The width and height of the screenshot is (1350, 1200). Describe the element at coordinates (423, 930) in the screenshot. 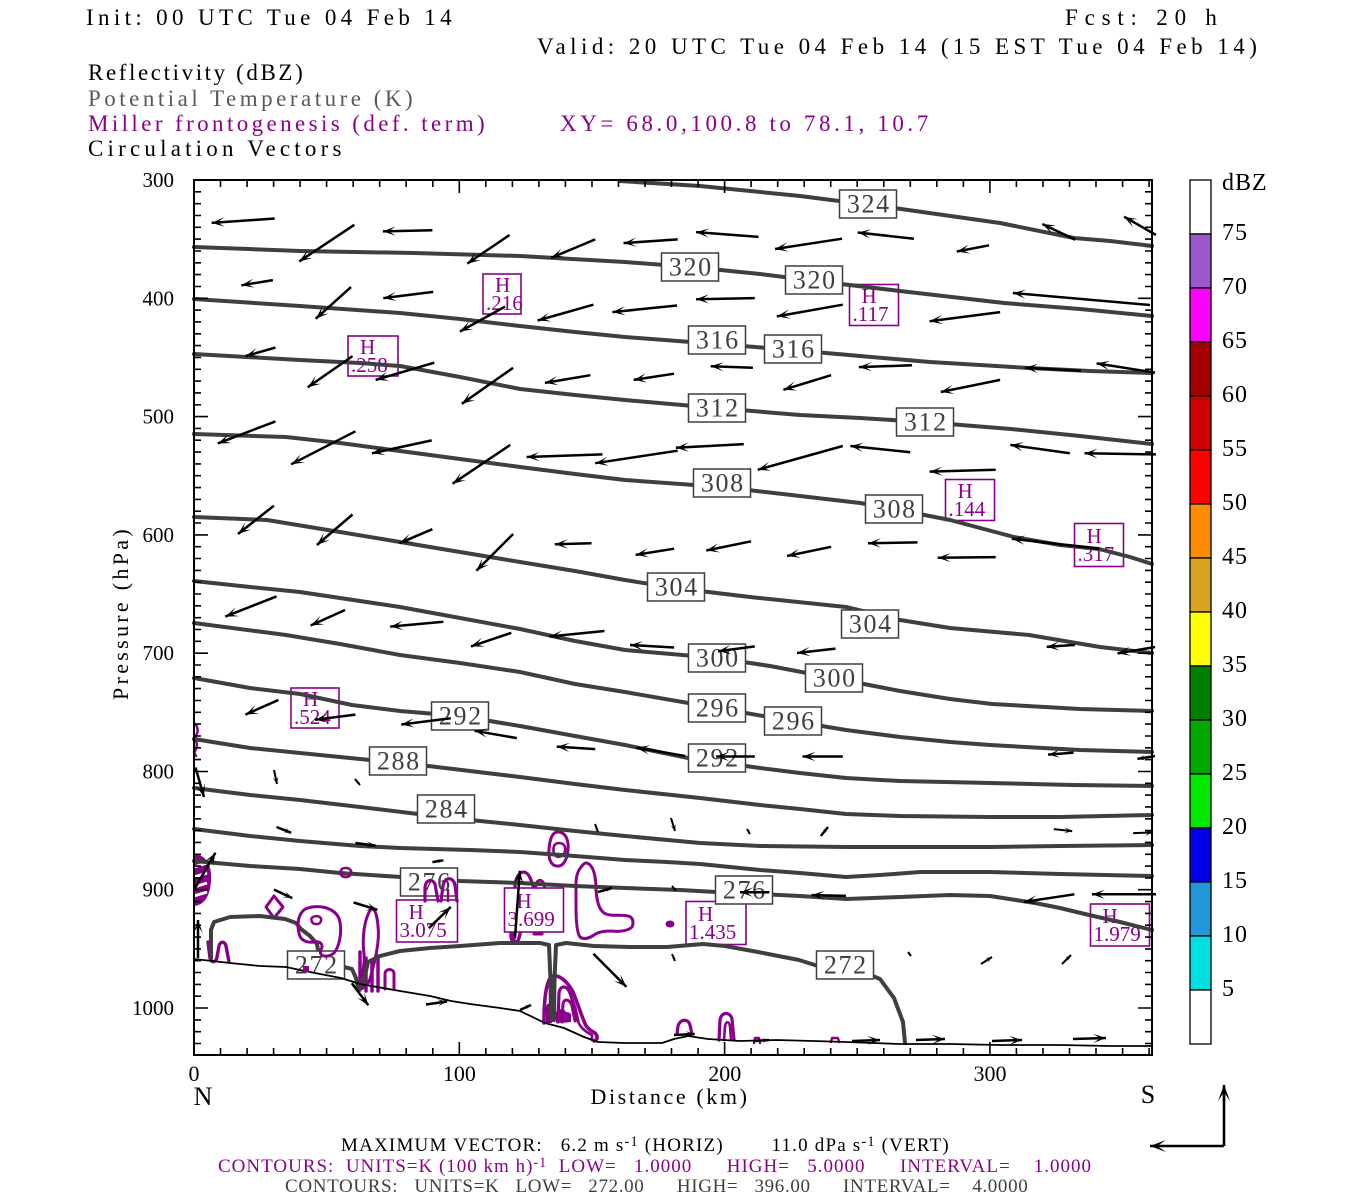

I see `svg-text: 3.075` at that location.